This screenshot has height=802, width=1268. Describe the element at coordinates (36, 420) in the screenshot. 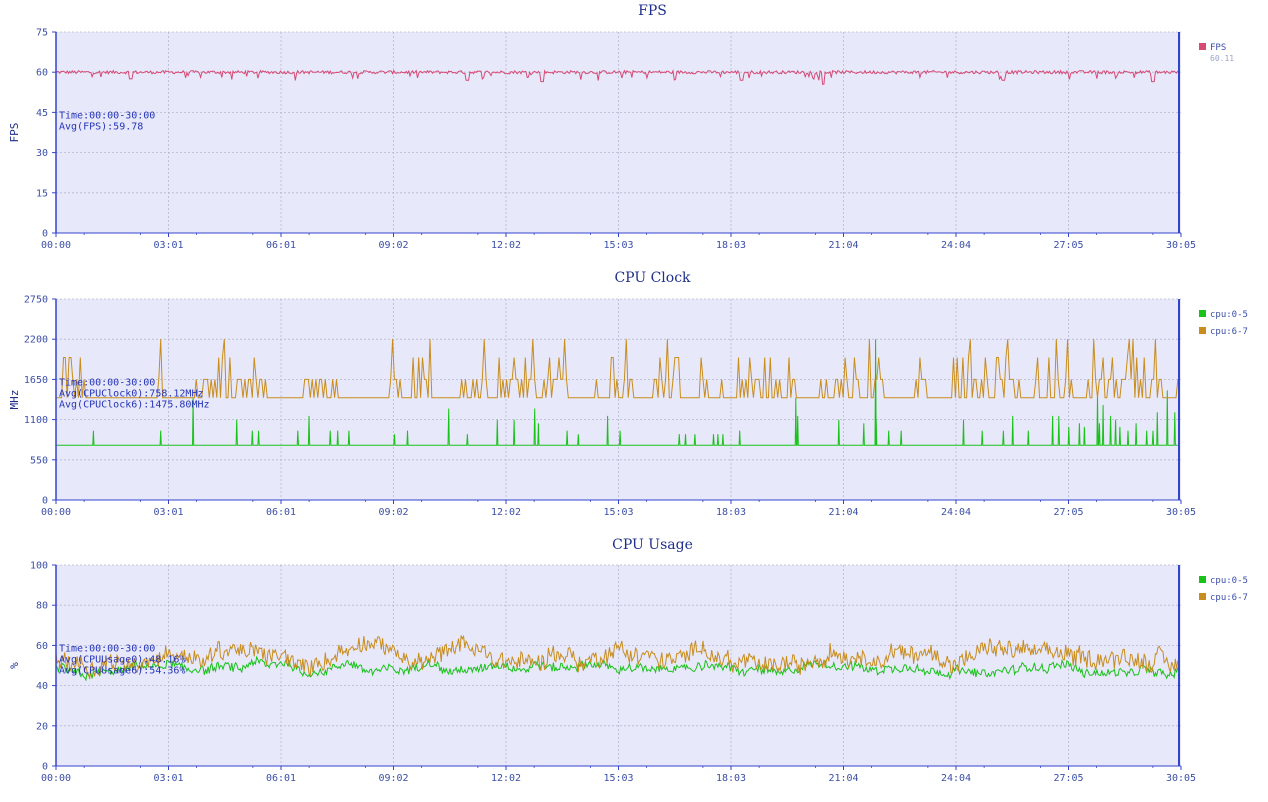

I see `y-tick-label: 1100` at that location.